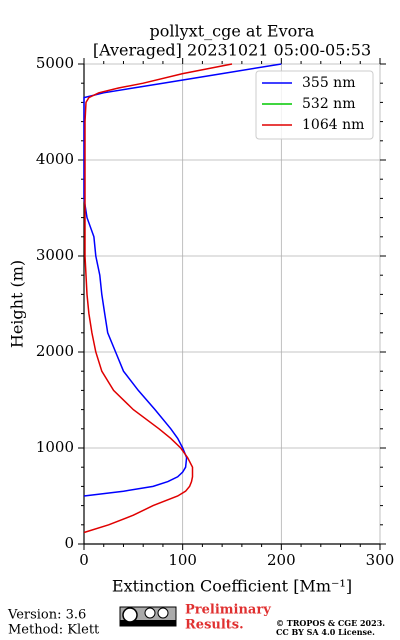  Describe the element at coordinates (333, 125) in the screenshot. I see `legend-label: 1064 nm` at that location.